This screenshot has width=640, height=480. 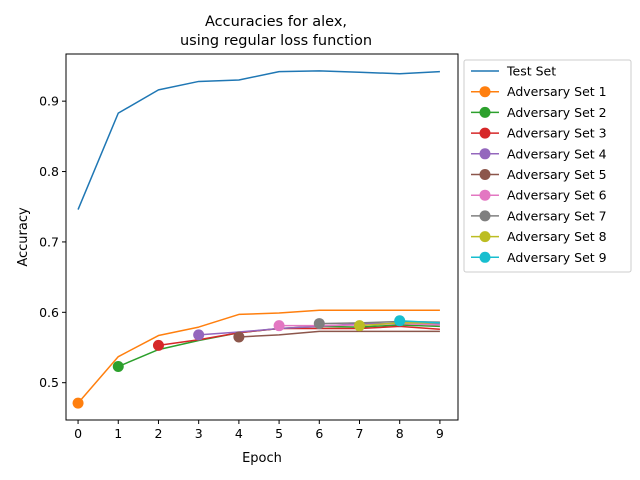 I want to click on y-axis-label: Accuracy, so click(x=23, y=237).